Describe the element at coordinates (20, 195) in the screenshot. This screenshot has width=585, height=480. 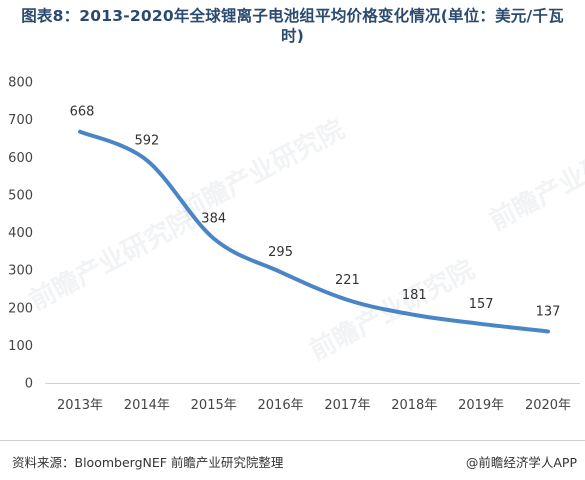
I see `y-tick-label: 500` at that location.